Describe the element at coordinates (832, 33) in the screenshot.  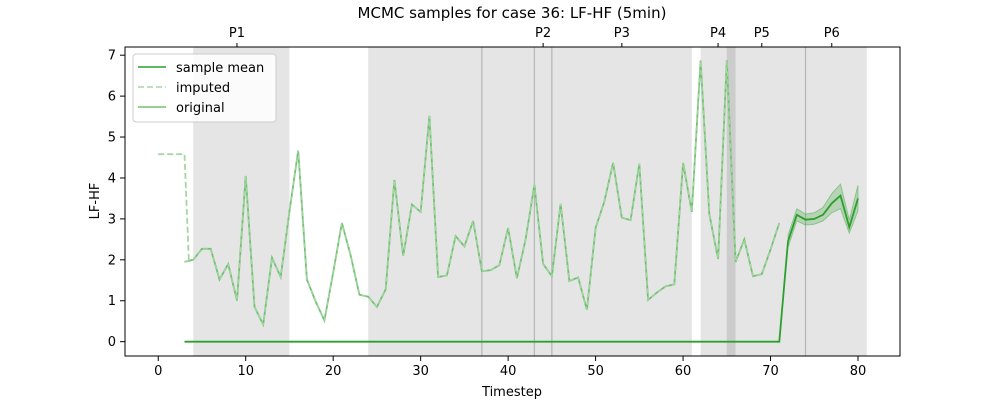
I see `phase-label-p6: P6` at that location.